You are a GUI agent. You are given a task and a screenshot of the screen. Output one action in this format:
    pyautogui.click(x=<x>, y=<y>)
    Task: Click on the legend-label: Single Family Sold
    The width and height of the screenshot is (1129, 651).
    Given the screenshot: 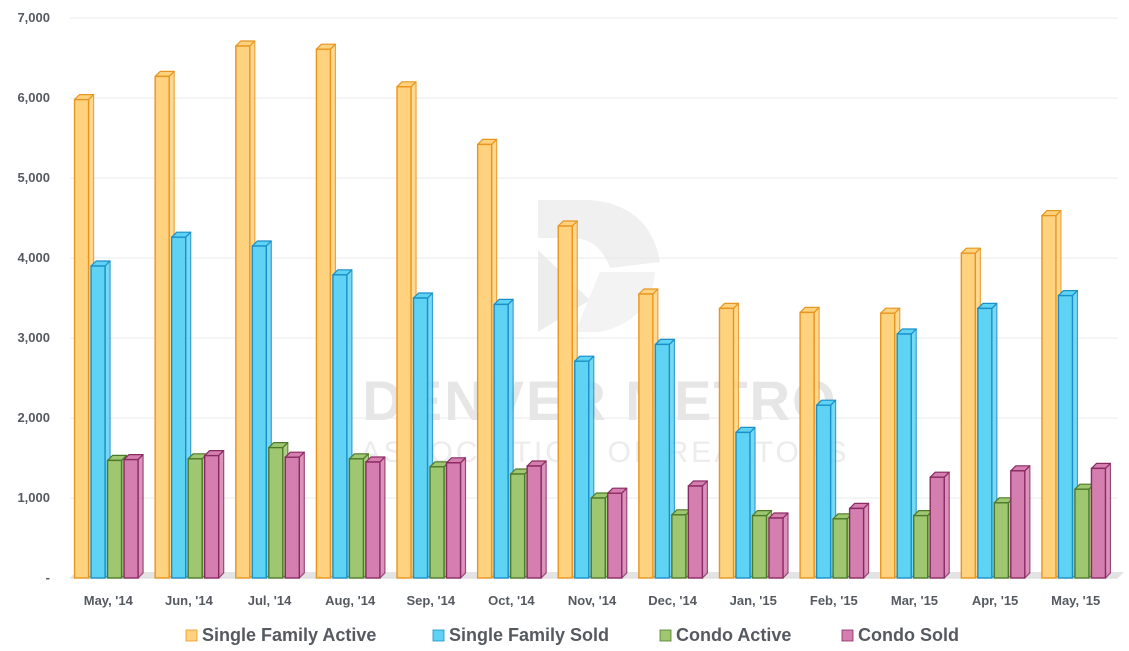 What is the action you would take?
    pyautogui.click(x=529, y=635)
    